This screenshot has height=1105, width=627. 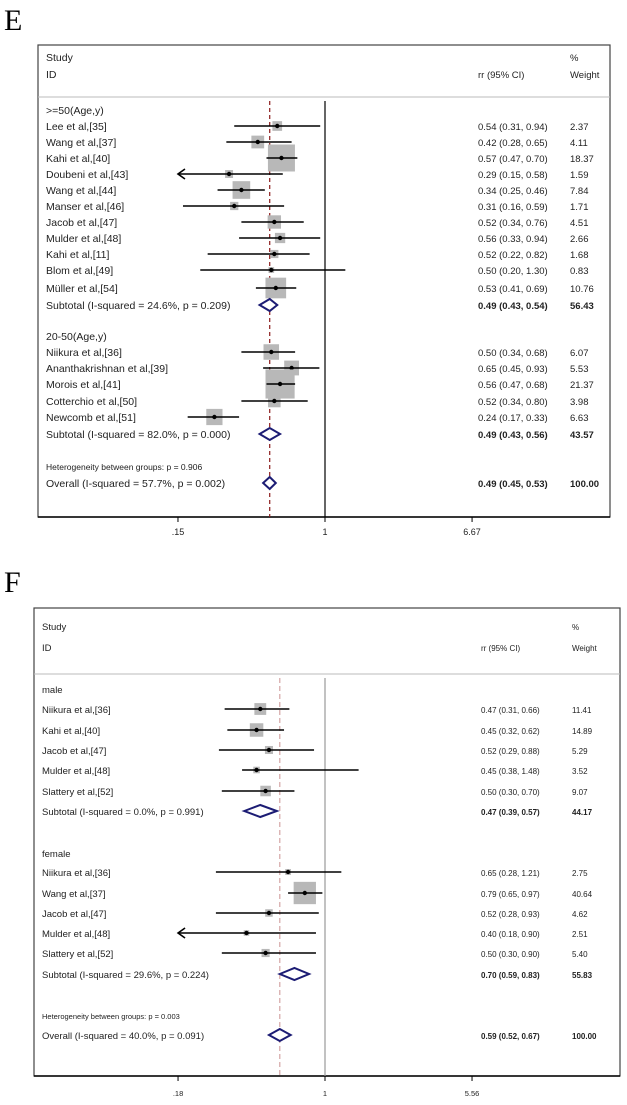 I want to click on effect-ci-value: 0.42 (0.28, 0.65), so click(x=513, y=143).